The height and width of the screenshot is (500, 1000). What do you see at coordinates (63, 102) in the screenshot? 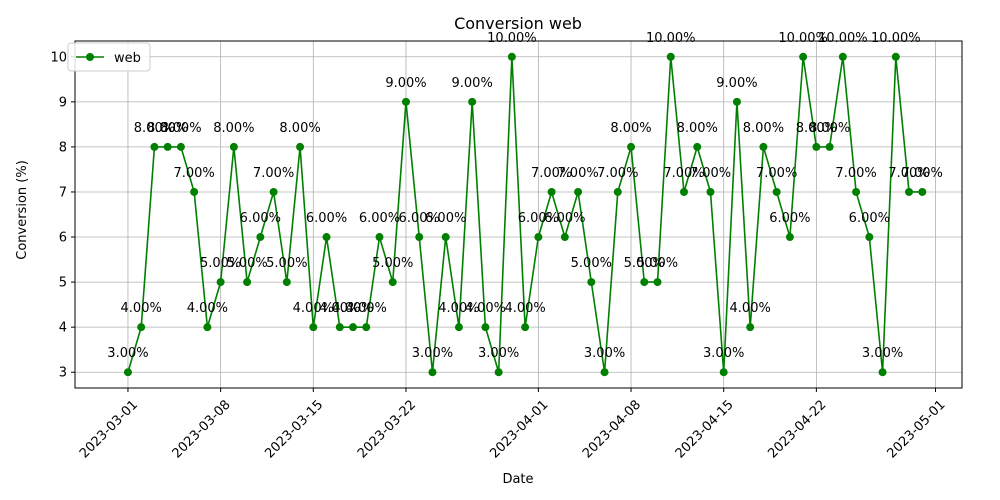
I see `y-tick-label: 9` at bounding box center [63, 102].